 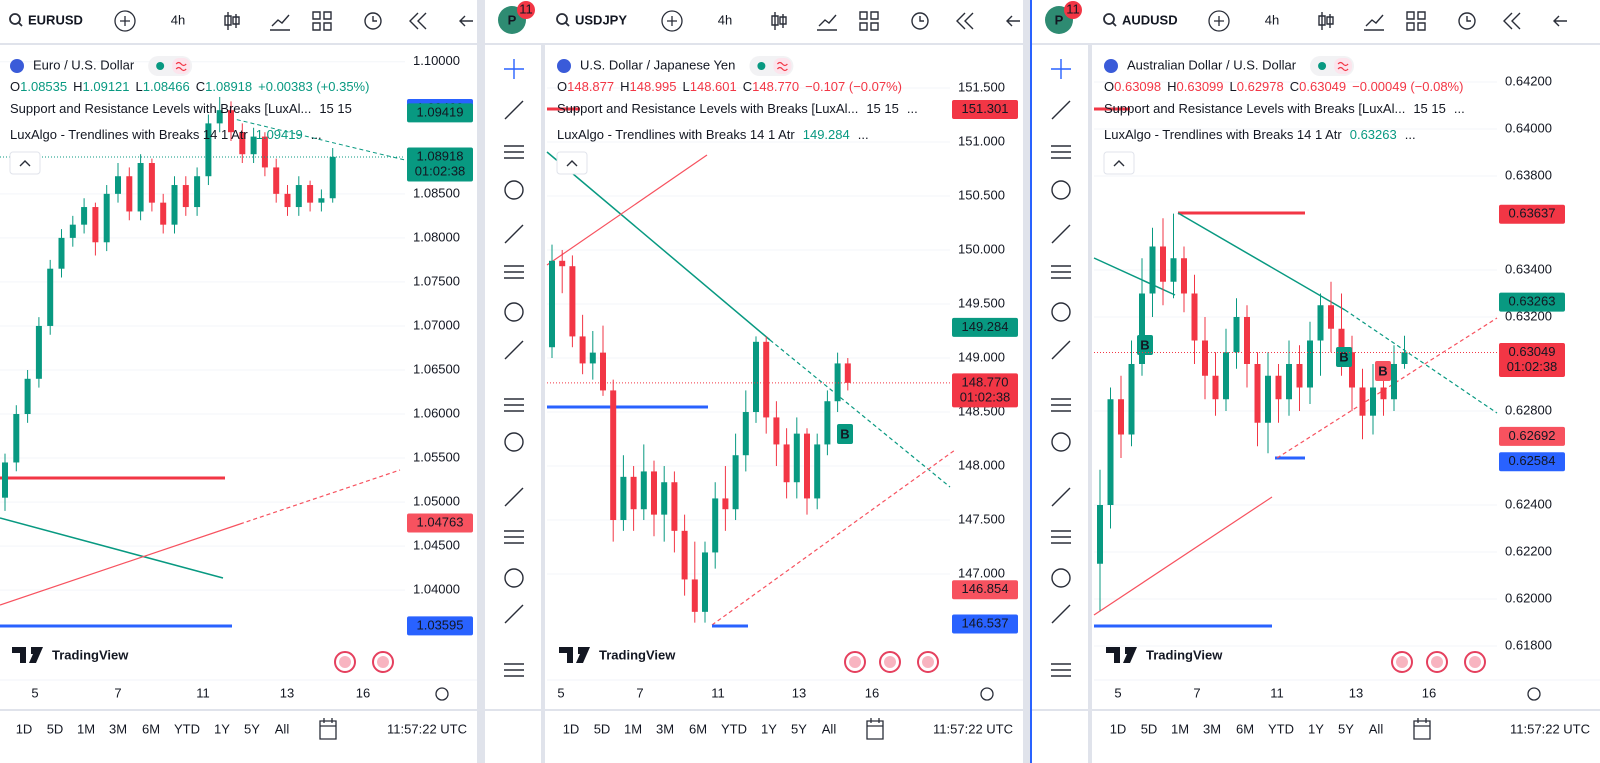 What do you see at coordinates (55, 19) in the screenshot?
I see `symbol: EURUSD` at bounding box center [55, 19].